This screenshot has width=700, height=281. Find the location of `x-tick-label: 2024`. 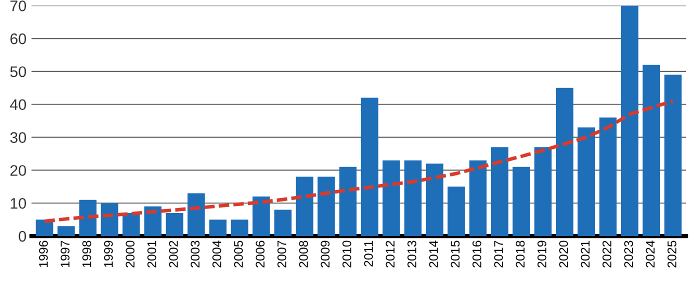

x-tick-label: 2024 is located at coordinates (650, 254).